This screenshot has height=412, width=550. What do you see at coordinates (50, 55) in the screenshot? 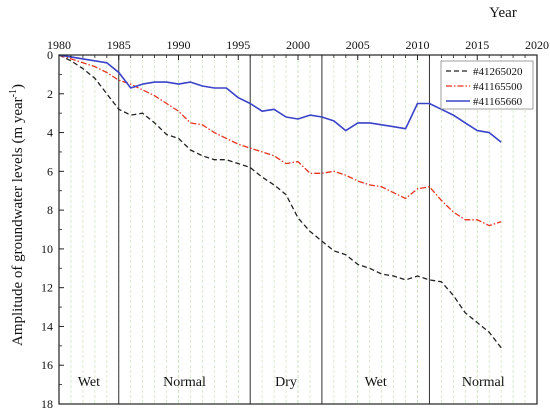
I see `y-tick-label: 0` at bounding box center [50, 55].